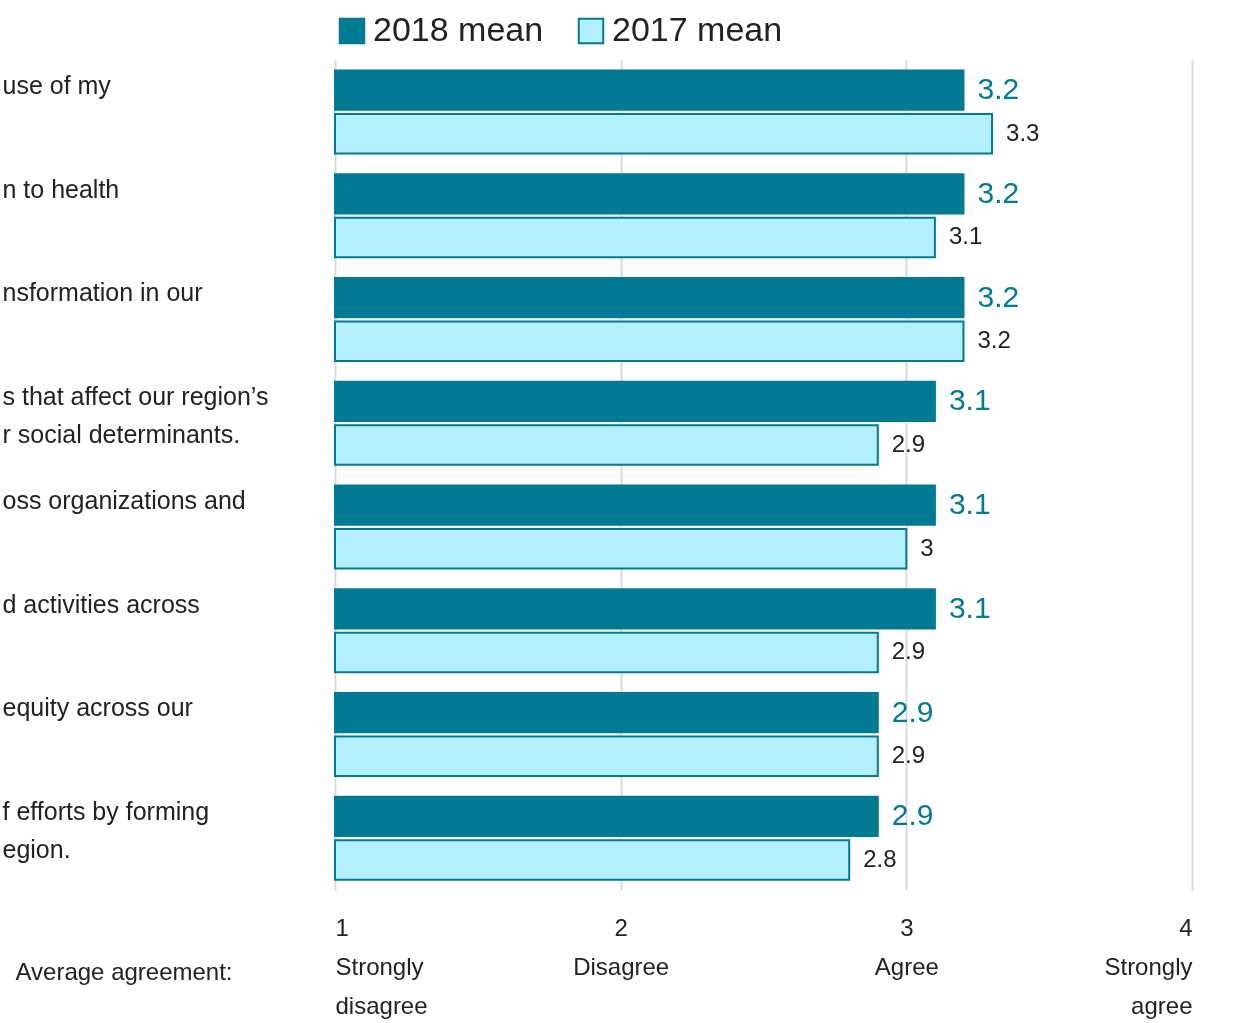 The image size is (1253, 1023). What do you see at coordinates (135, 415) in the screenshot?
I see `y-tick-label: s that affect our region’s r social determinants.` at bounding box center [135, 415].